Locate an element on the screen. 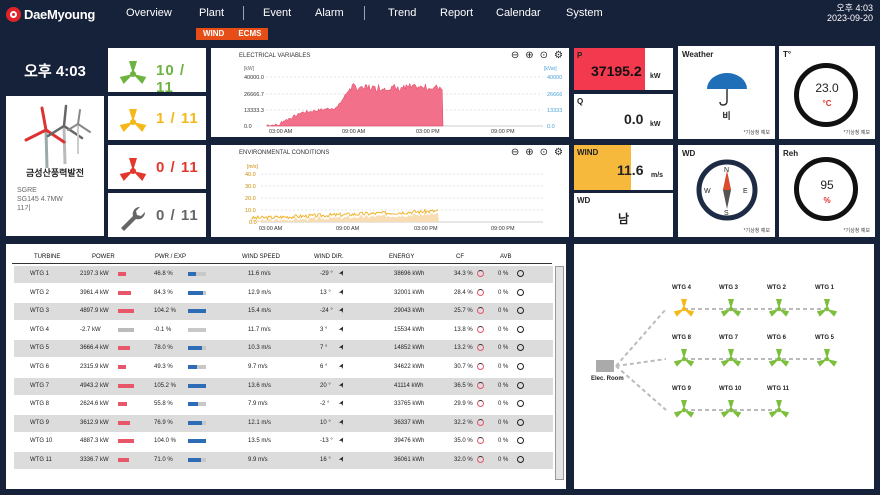 The width and height of the screenshot is (880, 495). plant-name: 금성산풍력발전 is located at coordinates (55, 173).